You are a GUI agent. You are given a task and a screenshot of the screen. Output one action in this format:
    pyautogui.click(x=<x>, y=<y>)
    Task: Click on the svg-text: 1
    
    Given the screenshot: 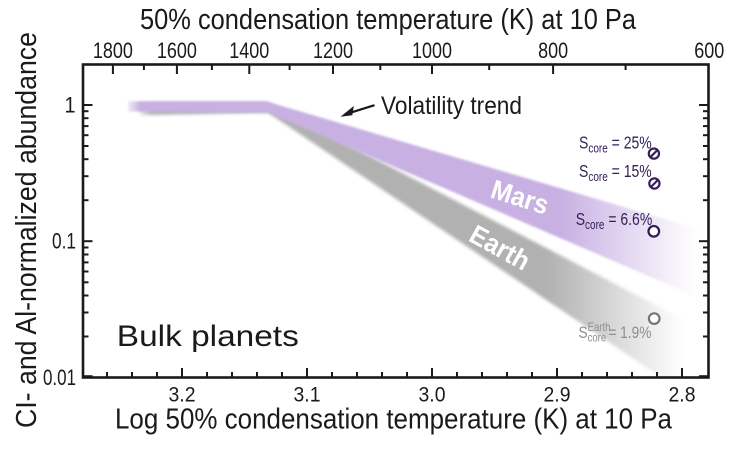 What is the action you would take?
    pyautogui.click(x=70, y=105)
    